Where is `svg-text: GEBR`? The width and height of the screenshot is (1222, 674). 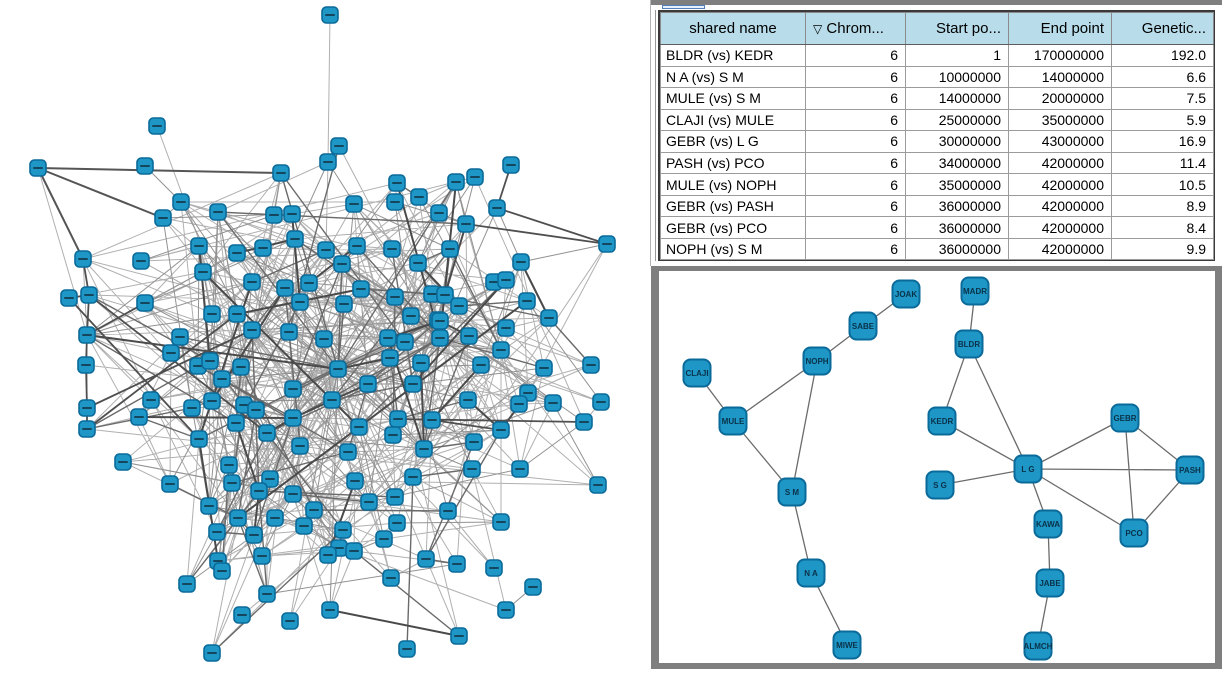
svg-text: GEBR is located at coordinates (1124, 418).